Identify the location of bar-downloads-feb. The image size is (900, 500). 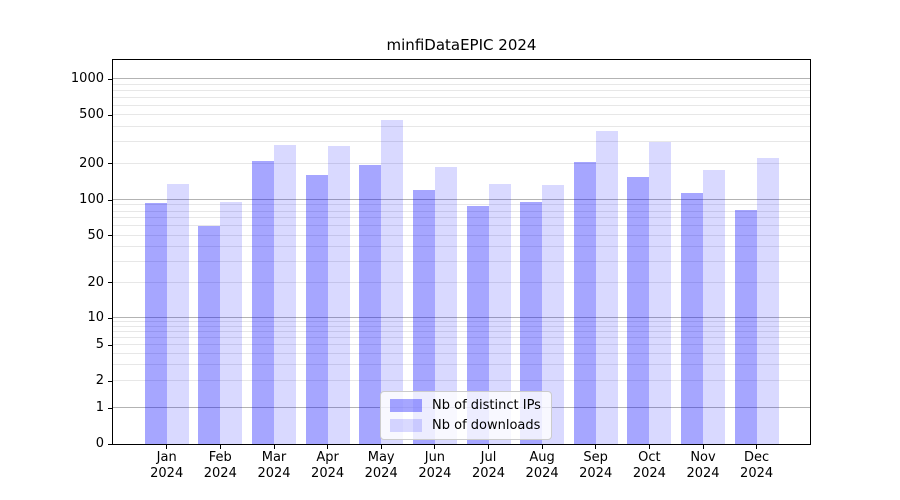
(231, 323).